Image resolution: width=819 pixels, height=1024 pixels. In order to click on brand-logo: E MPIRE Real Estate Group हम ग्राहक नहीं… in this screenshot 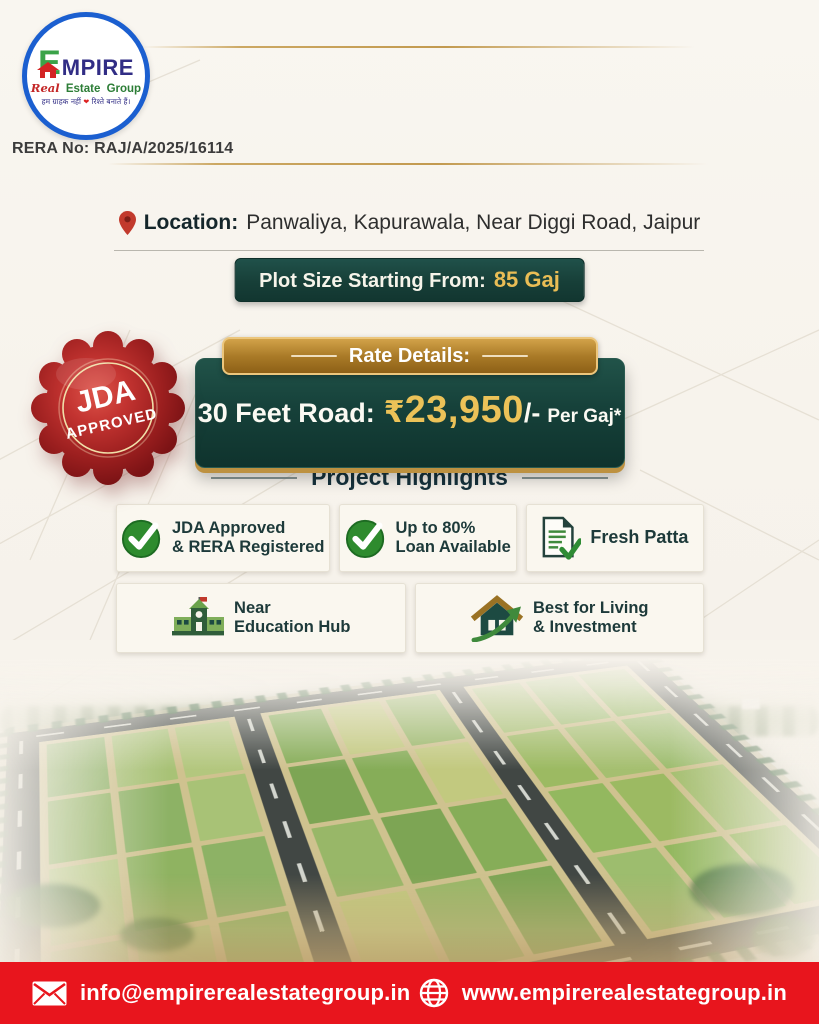, I will do `click(86, 76)`.